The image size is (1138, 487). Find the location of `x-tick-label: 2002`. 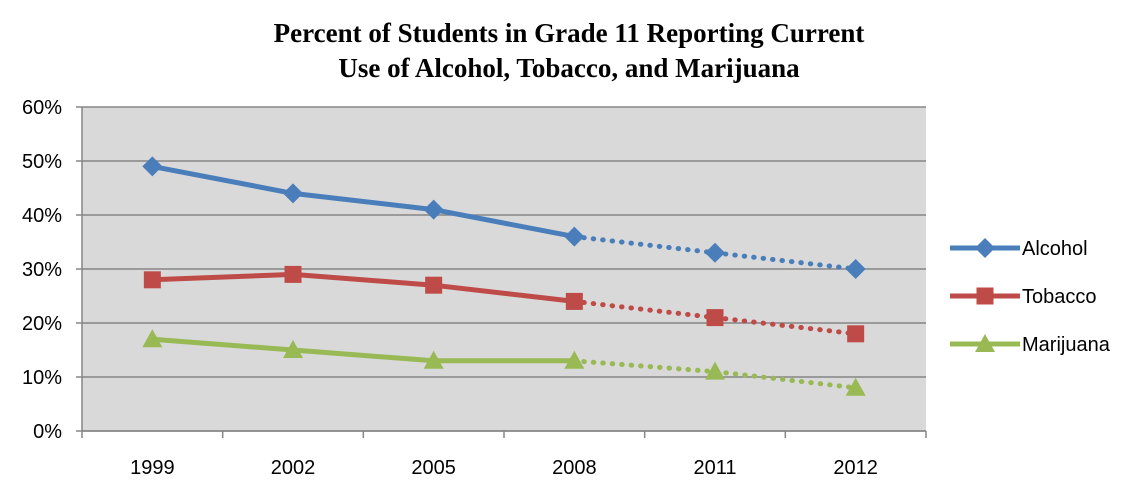

x-tick-label: 2002 is located at coordinates (293, 468).